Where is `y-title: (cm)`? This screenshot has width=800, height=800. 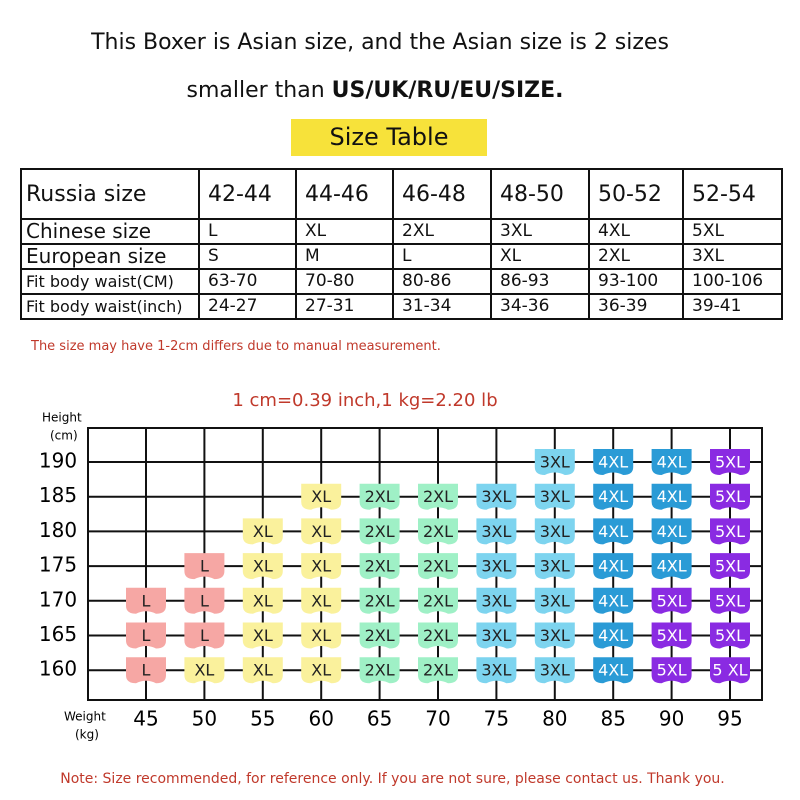 y-title: (cm) is located at coordinates (64, 436).